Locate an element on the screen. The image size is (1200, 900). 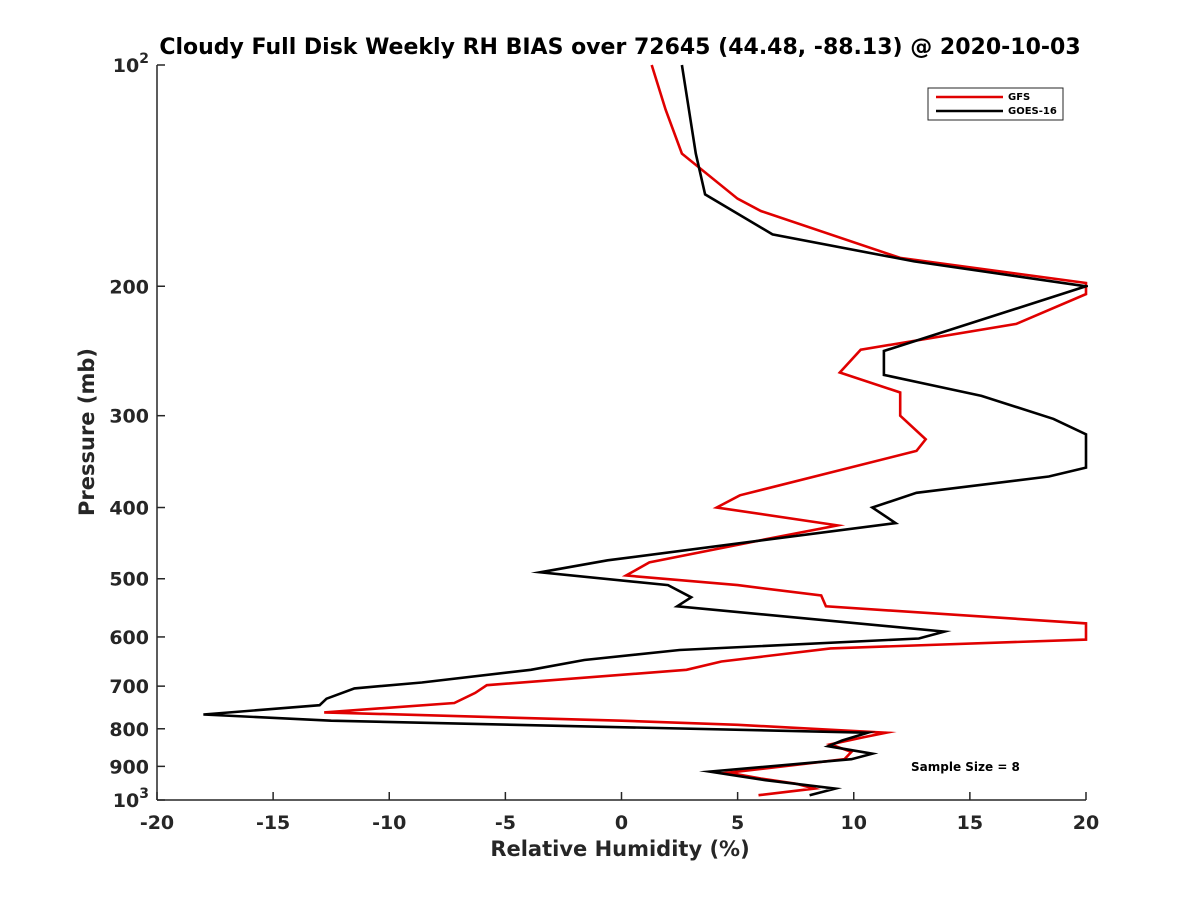
x-tick-label: -15 is located at coordinates (273, 823).